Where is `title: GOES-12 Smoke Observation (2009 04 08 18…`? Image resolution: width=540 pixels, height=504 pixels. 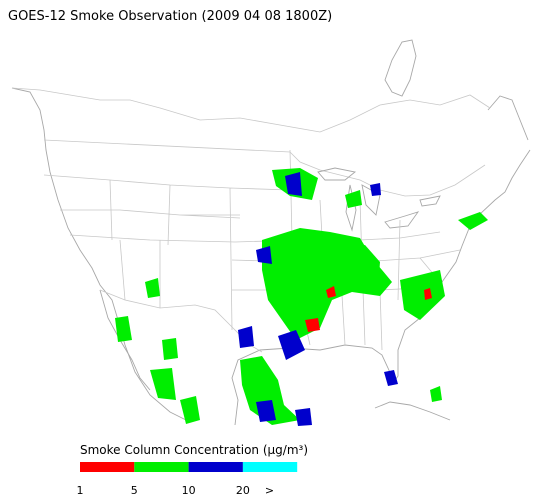 title: GOES-12 Smoke Observation (2009 04 08 18… is located at coordinates (170, 16).